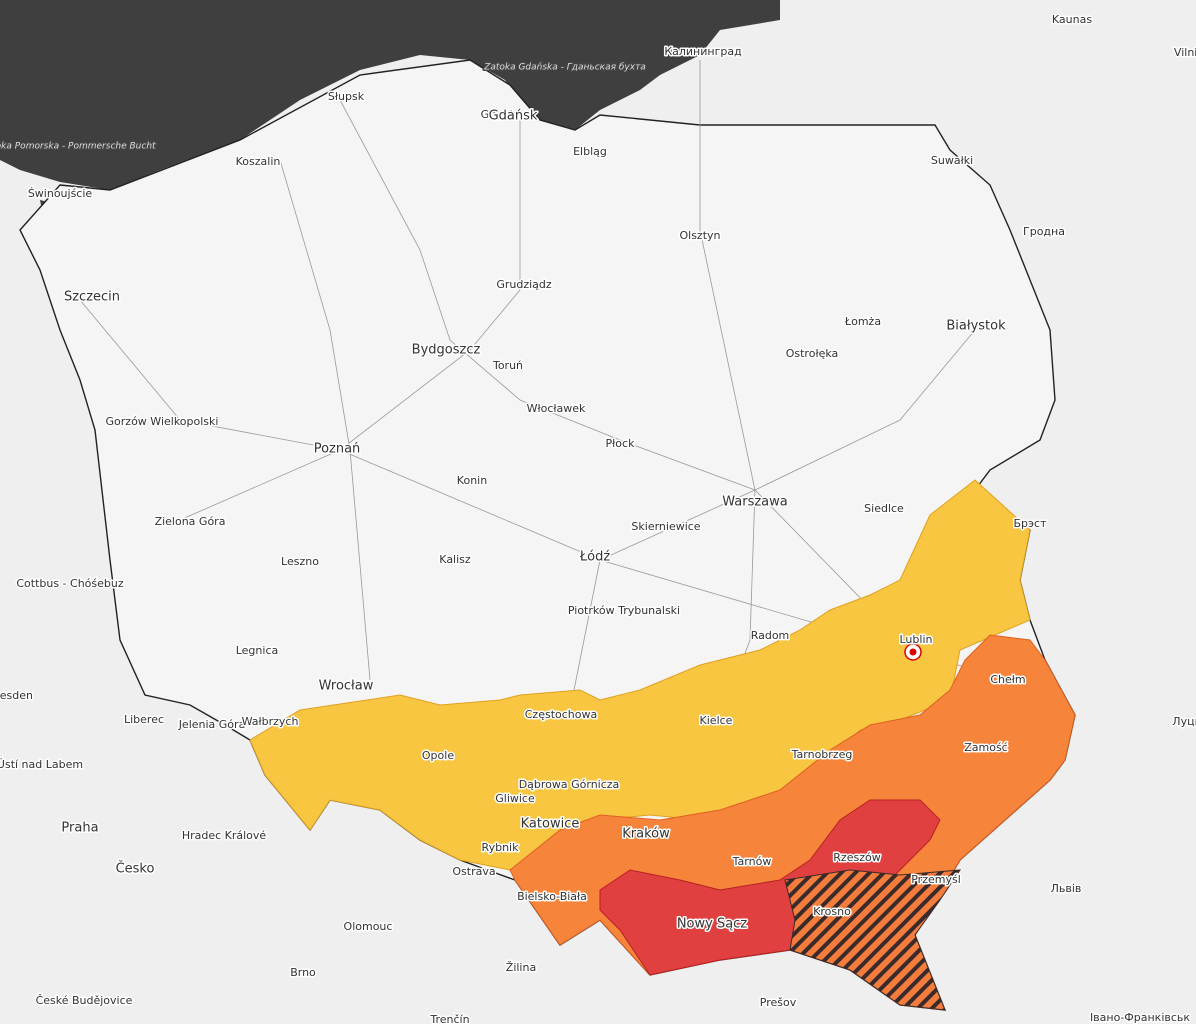  Describe the element at coordinates (346, 96) in the screenshot. I see `place-label: Słupsk` at that location.